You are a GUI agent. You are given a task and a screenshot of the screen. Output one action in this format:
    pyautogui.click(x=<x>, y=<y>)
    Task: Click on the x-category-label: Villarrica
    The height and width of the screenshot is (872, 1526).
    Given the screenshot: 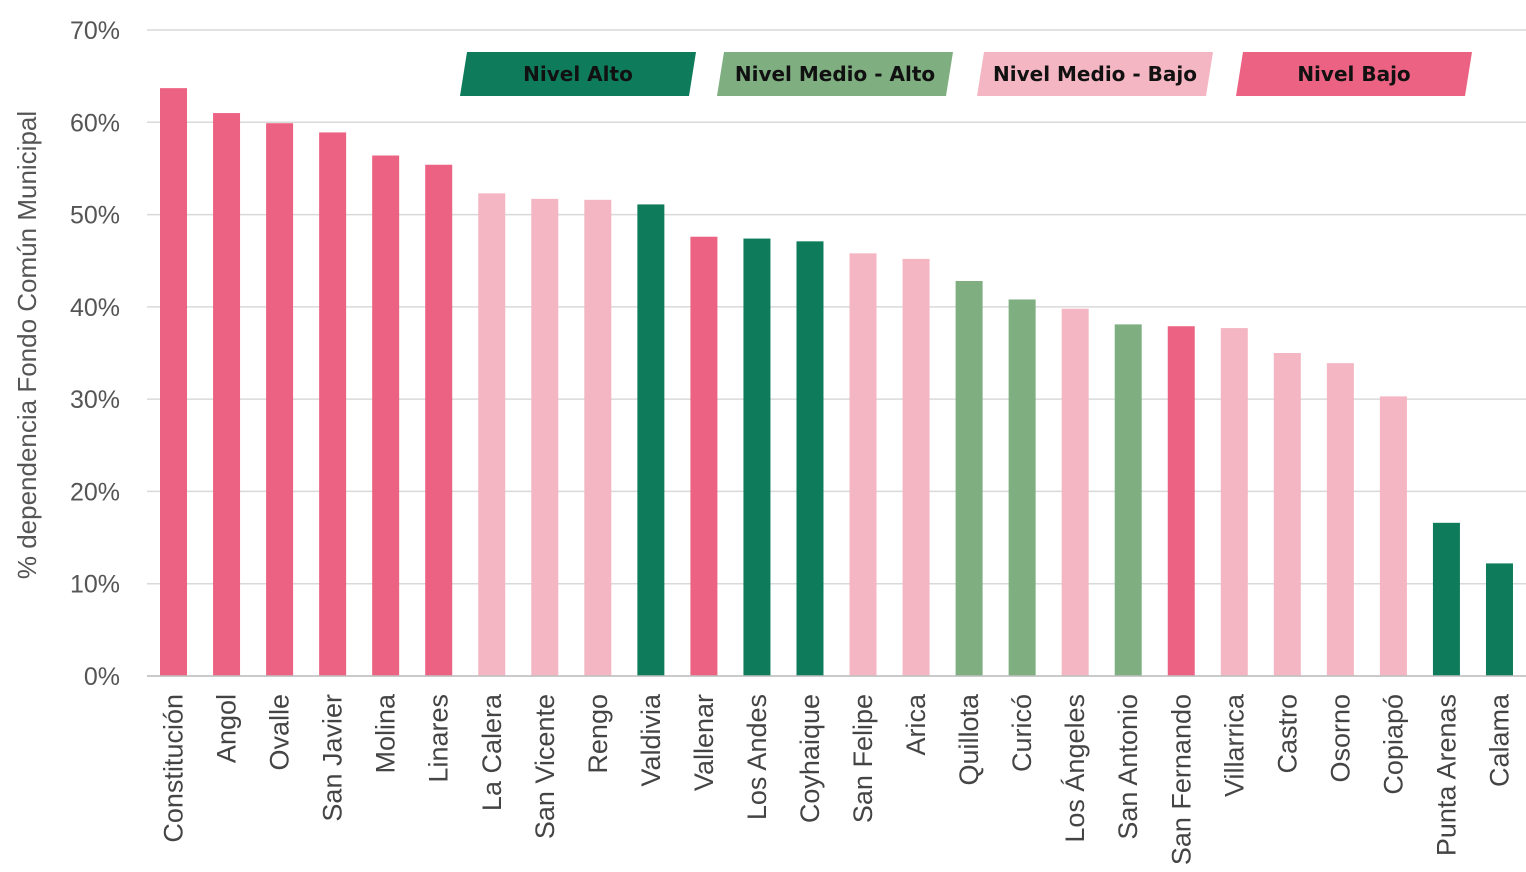 What is the action you would take?
    pyautogui.click(x=1234, y=745)
    